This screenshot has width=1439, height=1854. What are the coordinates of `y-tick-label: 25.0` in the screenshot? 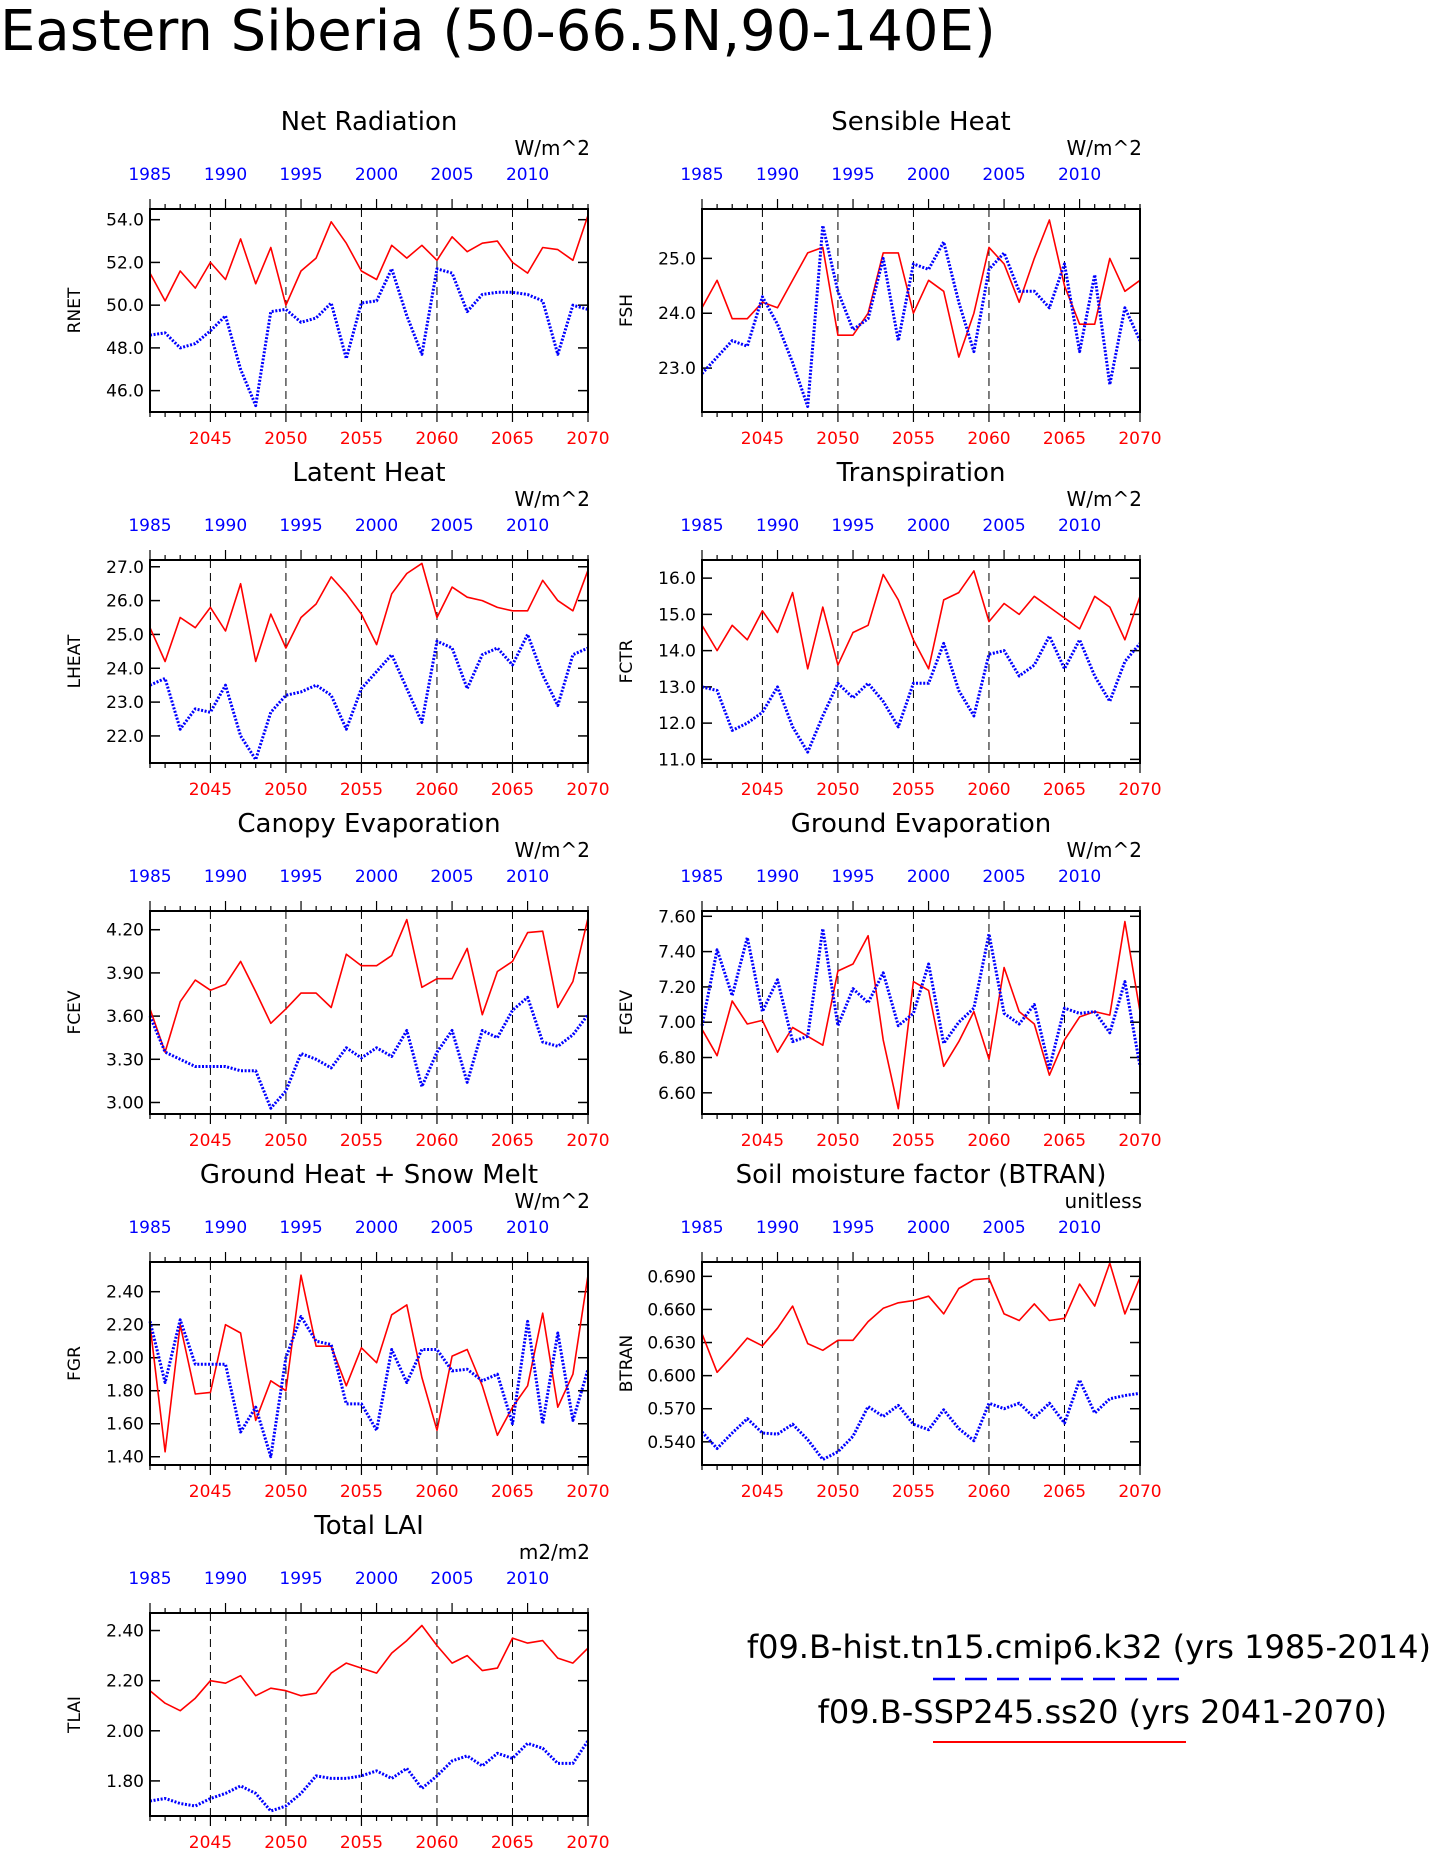 It's located at (677, 259).